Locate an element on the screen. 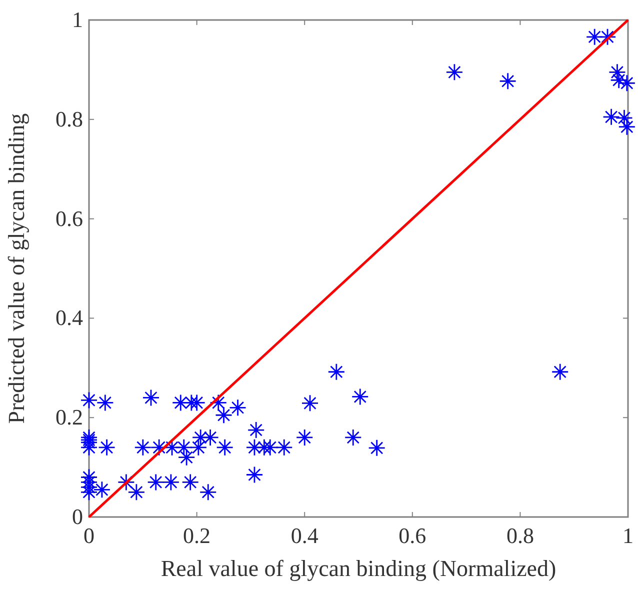 This screenshot has height=590, width=638. y-axis-title: Predicted value of glycan binding is located at coordinates (16, 268).